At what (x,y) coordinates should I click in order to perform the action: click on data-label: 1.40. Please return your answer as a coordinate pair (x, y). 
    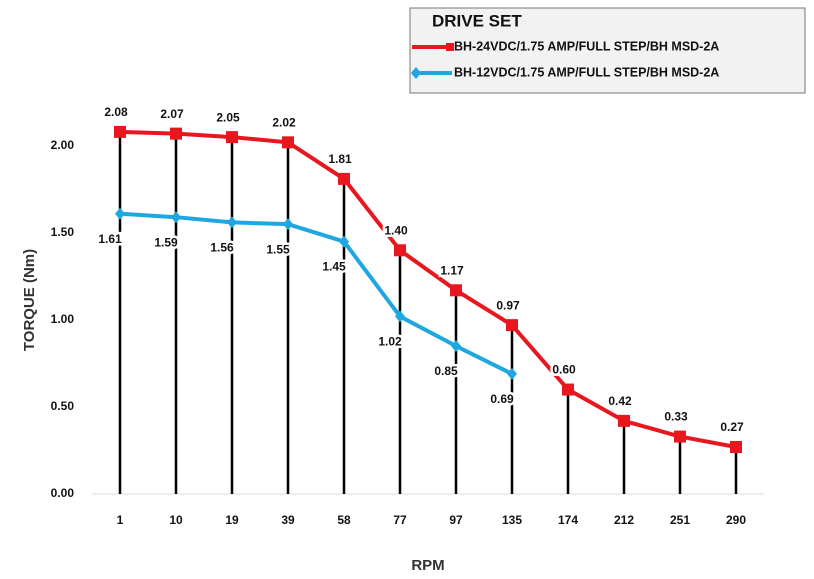
    Looking at the image, I should click on (396, 230).